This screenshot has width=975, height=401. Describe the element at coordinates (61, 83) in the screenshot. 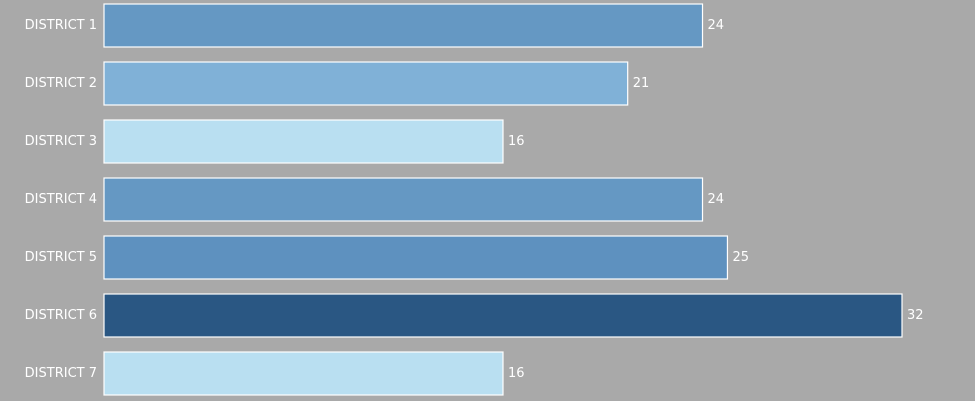

I see `category-label-district-2: DISTRICT 2` at that location.